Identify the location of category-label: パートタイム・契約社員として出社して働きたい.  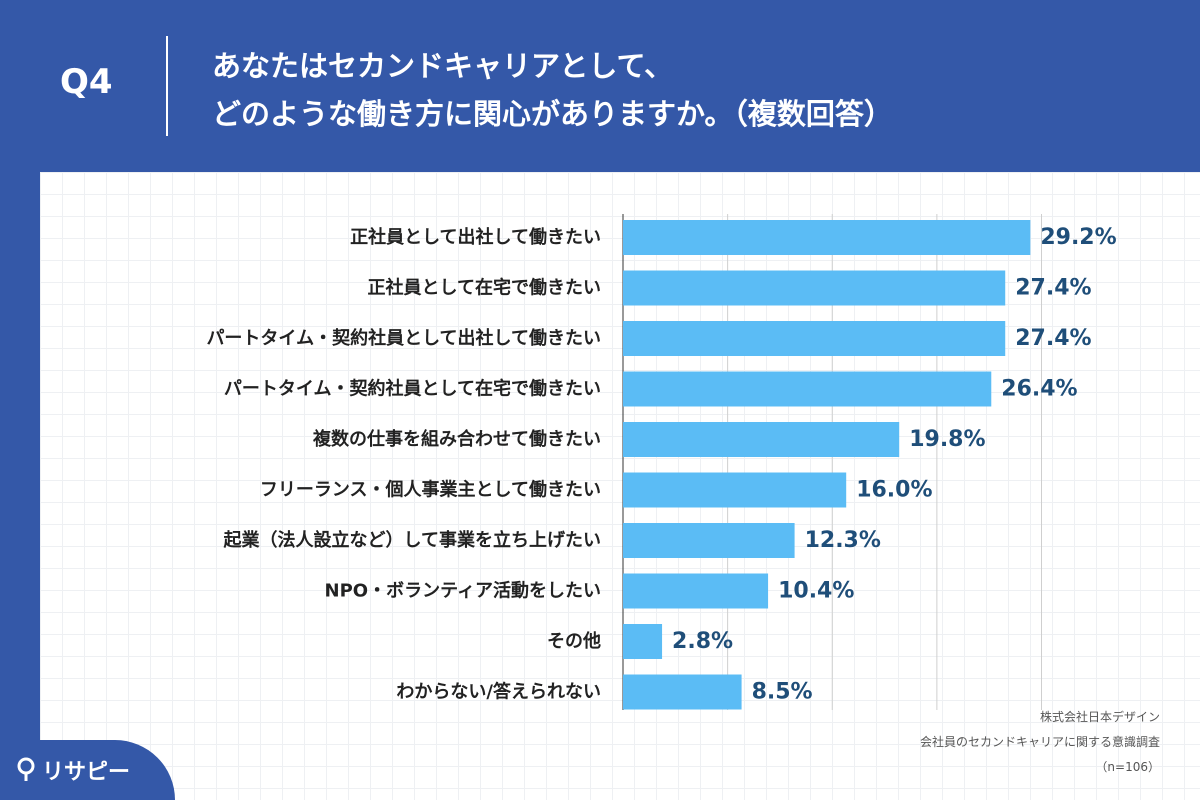
(403, 338).